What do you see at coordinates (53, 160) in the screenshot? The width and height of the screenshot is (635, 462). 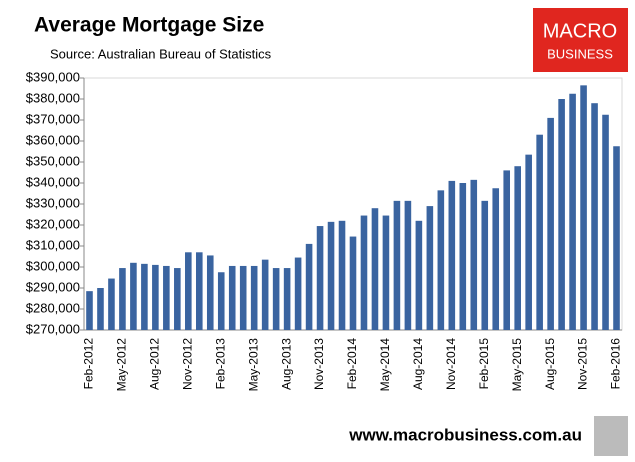 I see `y-tick-label: $350,000` at bounding box center [53, 160].